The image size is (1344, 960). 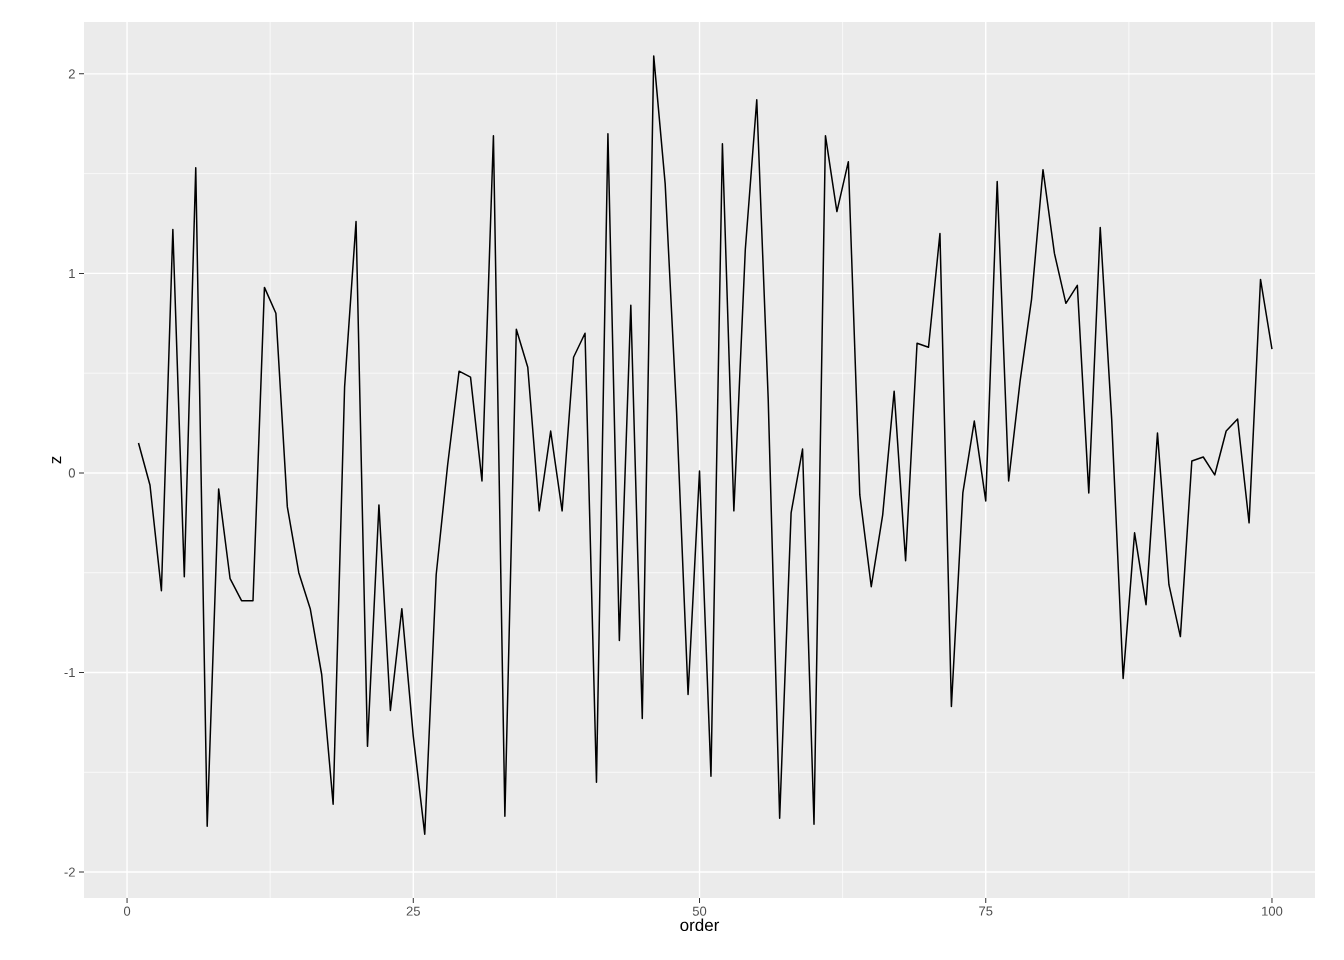 What do you see at coordinates (986, 911) in the screenshot?
I see `x-tick-label: 75` at bounding box center [986, 911].